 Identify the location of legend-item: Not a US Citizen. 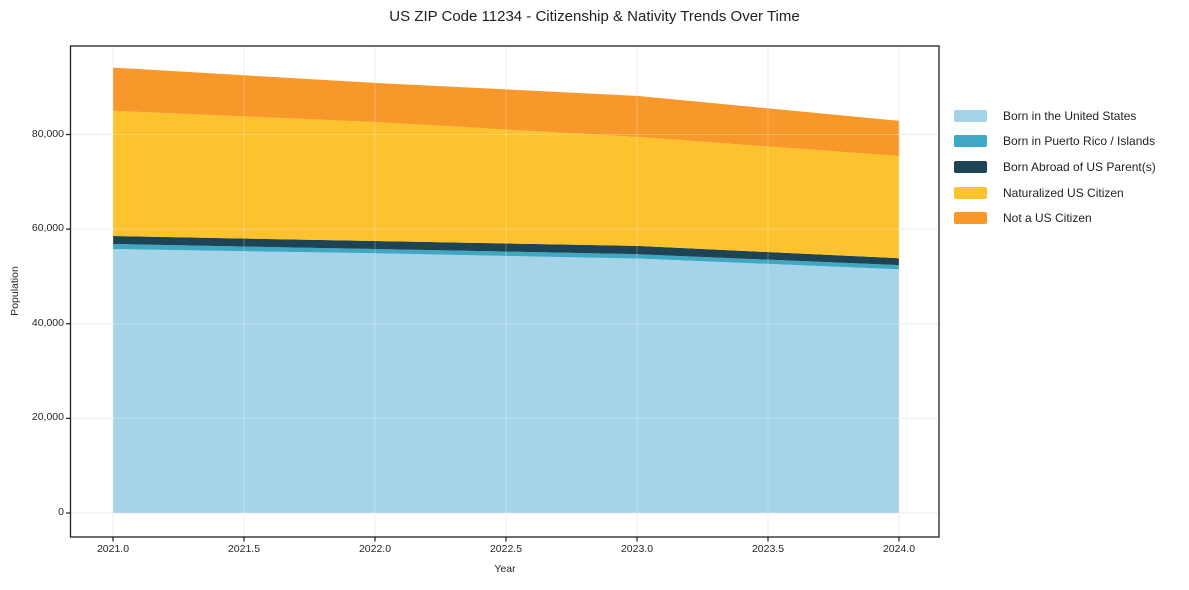
(1055, 218).